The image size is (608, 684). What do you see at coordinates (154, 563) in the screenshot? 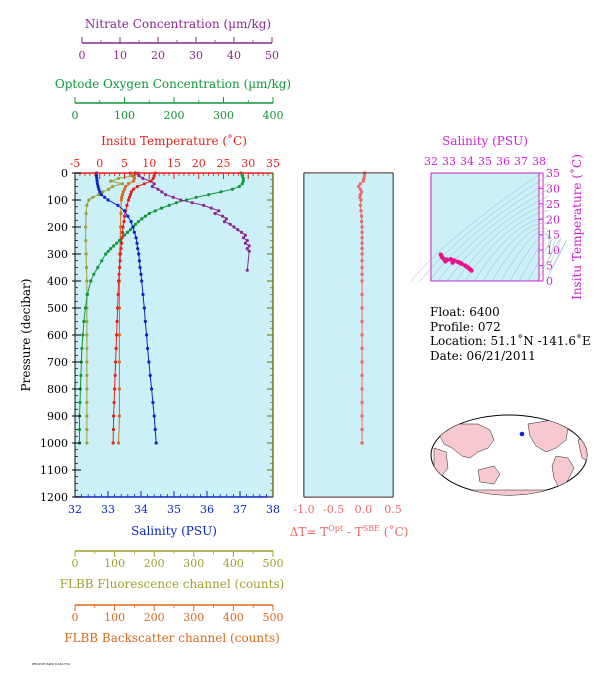
I see `fluorescence-axis-tick-label: 200` at bounding box center [154, 563].